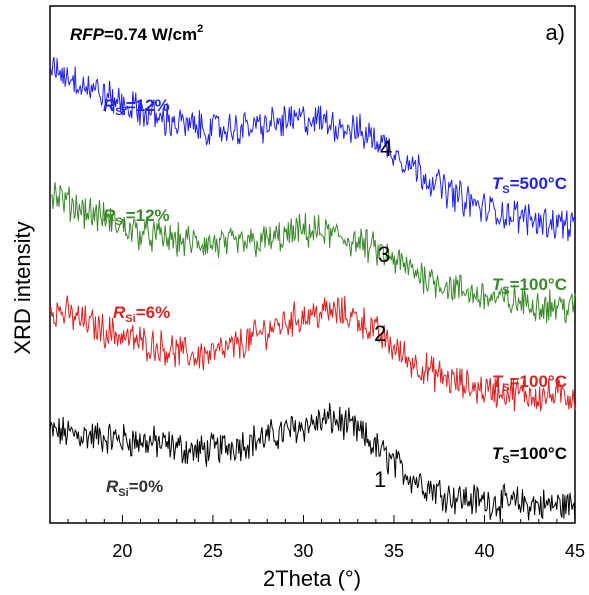 This screenshot has height=595, width=589. Describe the element at coordinates (134, 488) in the screenshot. I see `series-1-r-label: RSi=0%` at that location.